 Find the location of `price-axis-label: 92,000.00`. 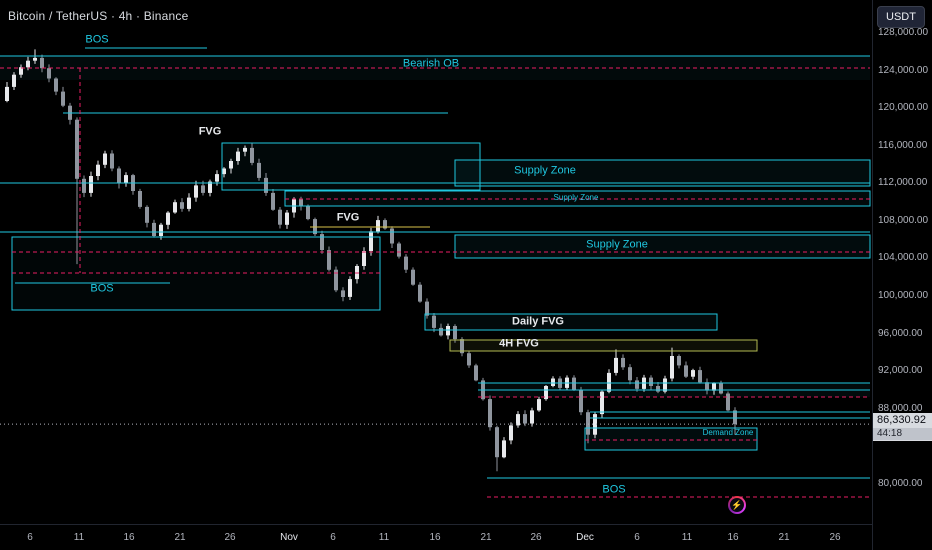

price-axis-label: 92,000.00 is located at coordinates (900, 370).